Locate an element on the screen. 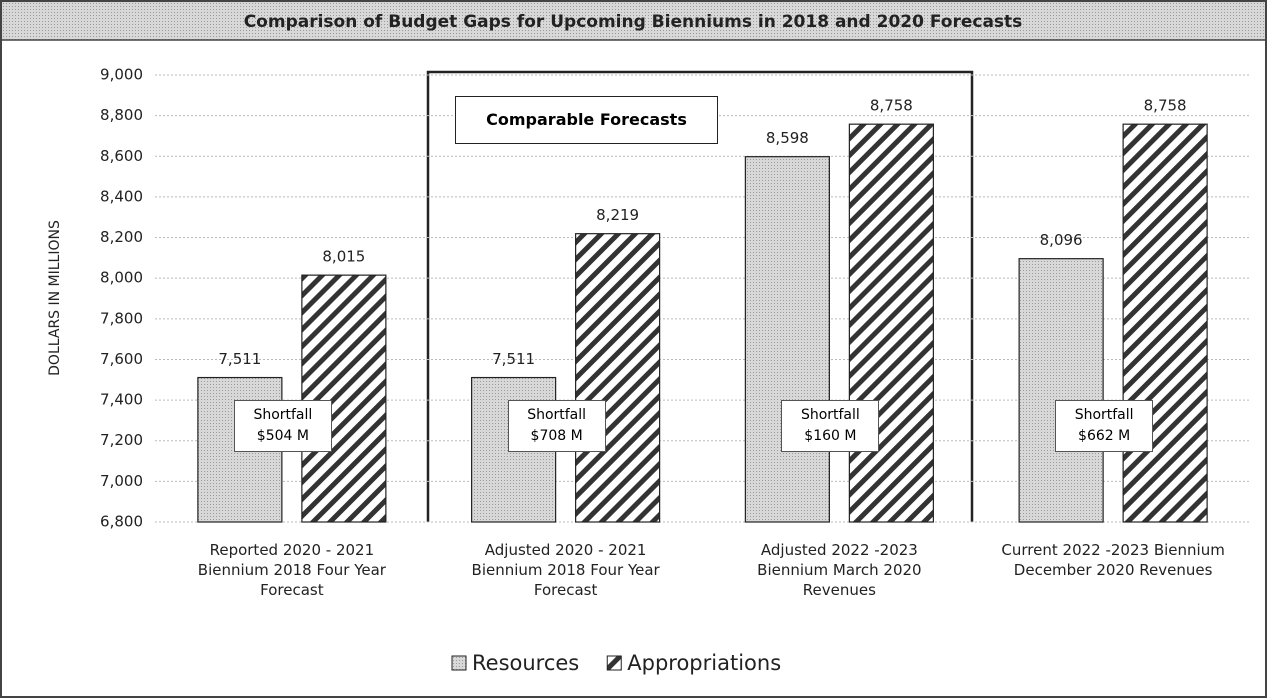  y-tick-label: 8,800 is located at coordinates (121, 115).